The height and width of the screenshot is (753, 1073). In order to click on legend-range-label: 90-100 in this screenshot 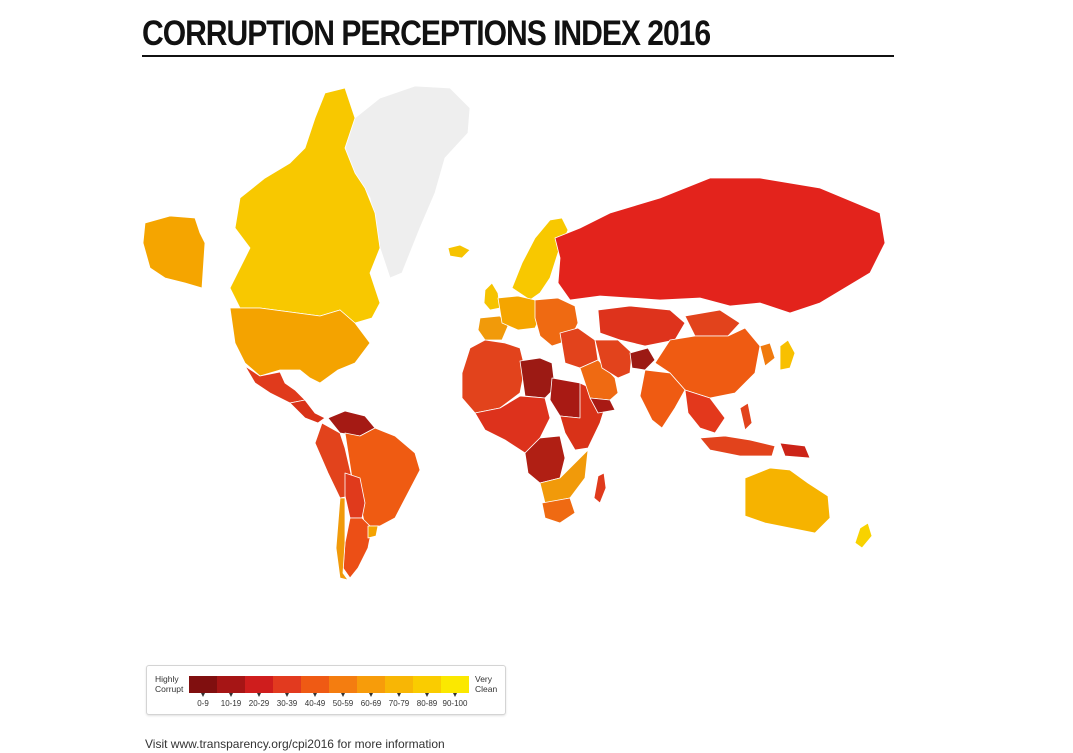, I will do `click(455, 703)`.